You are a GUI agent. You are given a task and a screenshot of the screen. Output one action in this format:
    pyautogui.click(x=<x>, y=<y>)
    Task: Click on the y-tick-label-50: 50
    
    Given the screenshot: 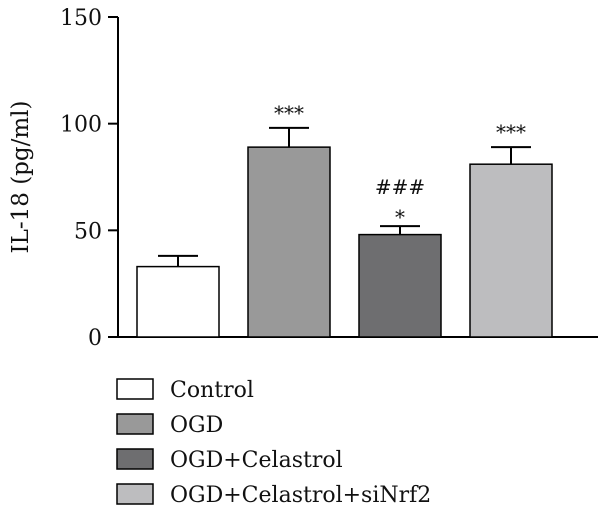 What is the action you would take?
    pyautogui.click(x=88, y=231)
    